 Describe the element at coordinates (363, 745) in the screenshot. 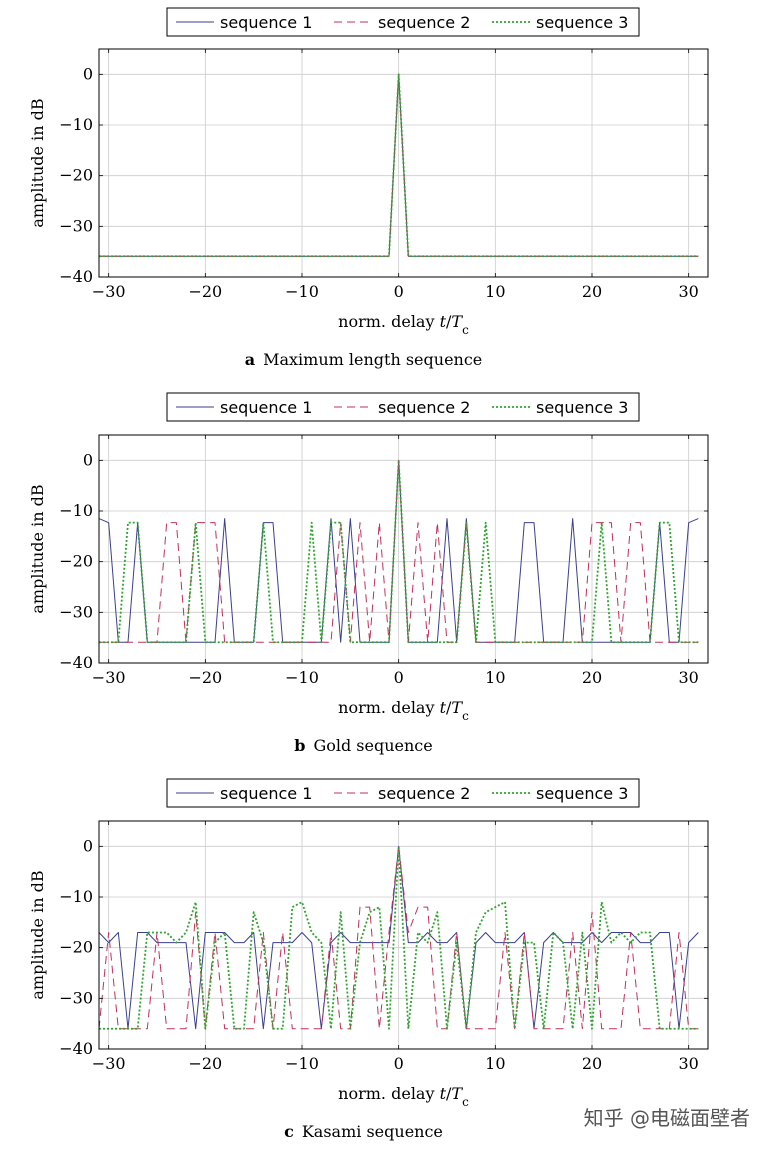

I see `chart-caption: b Gold sequence` at that location.